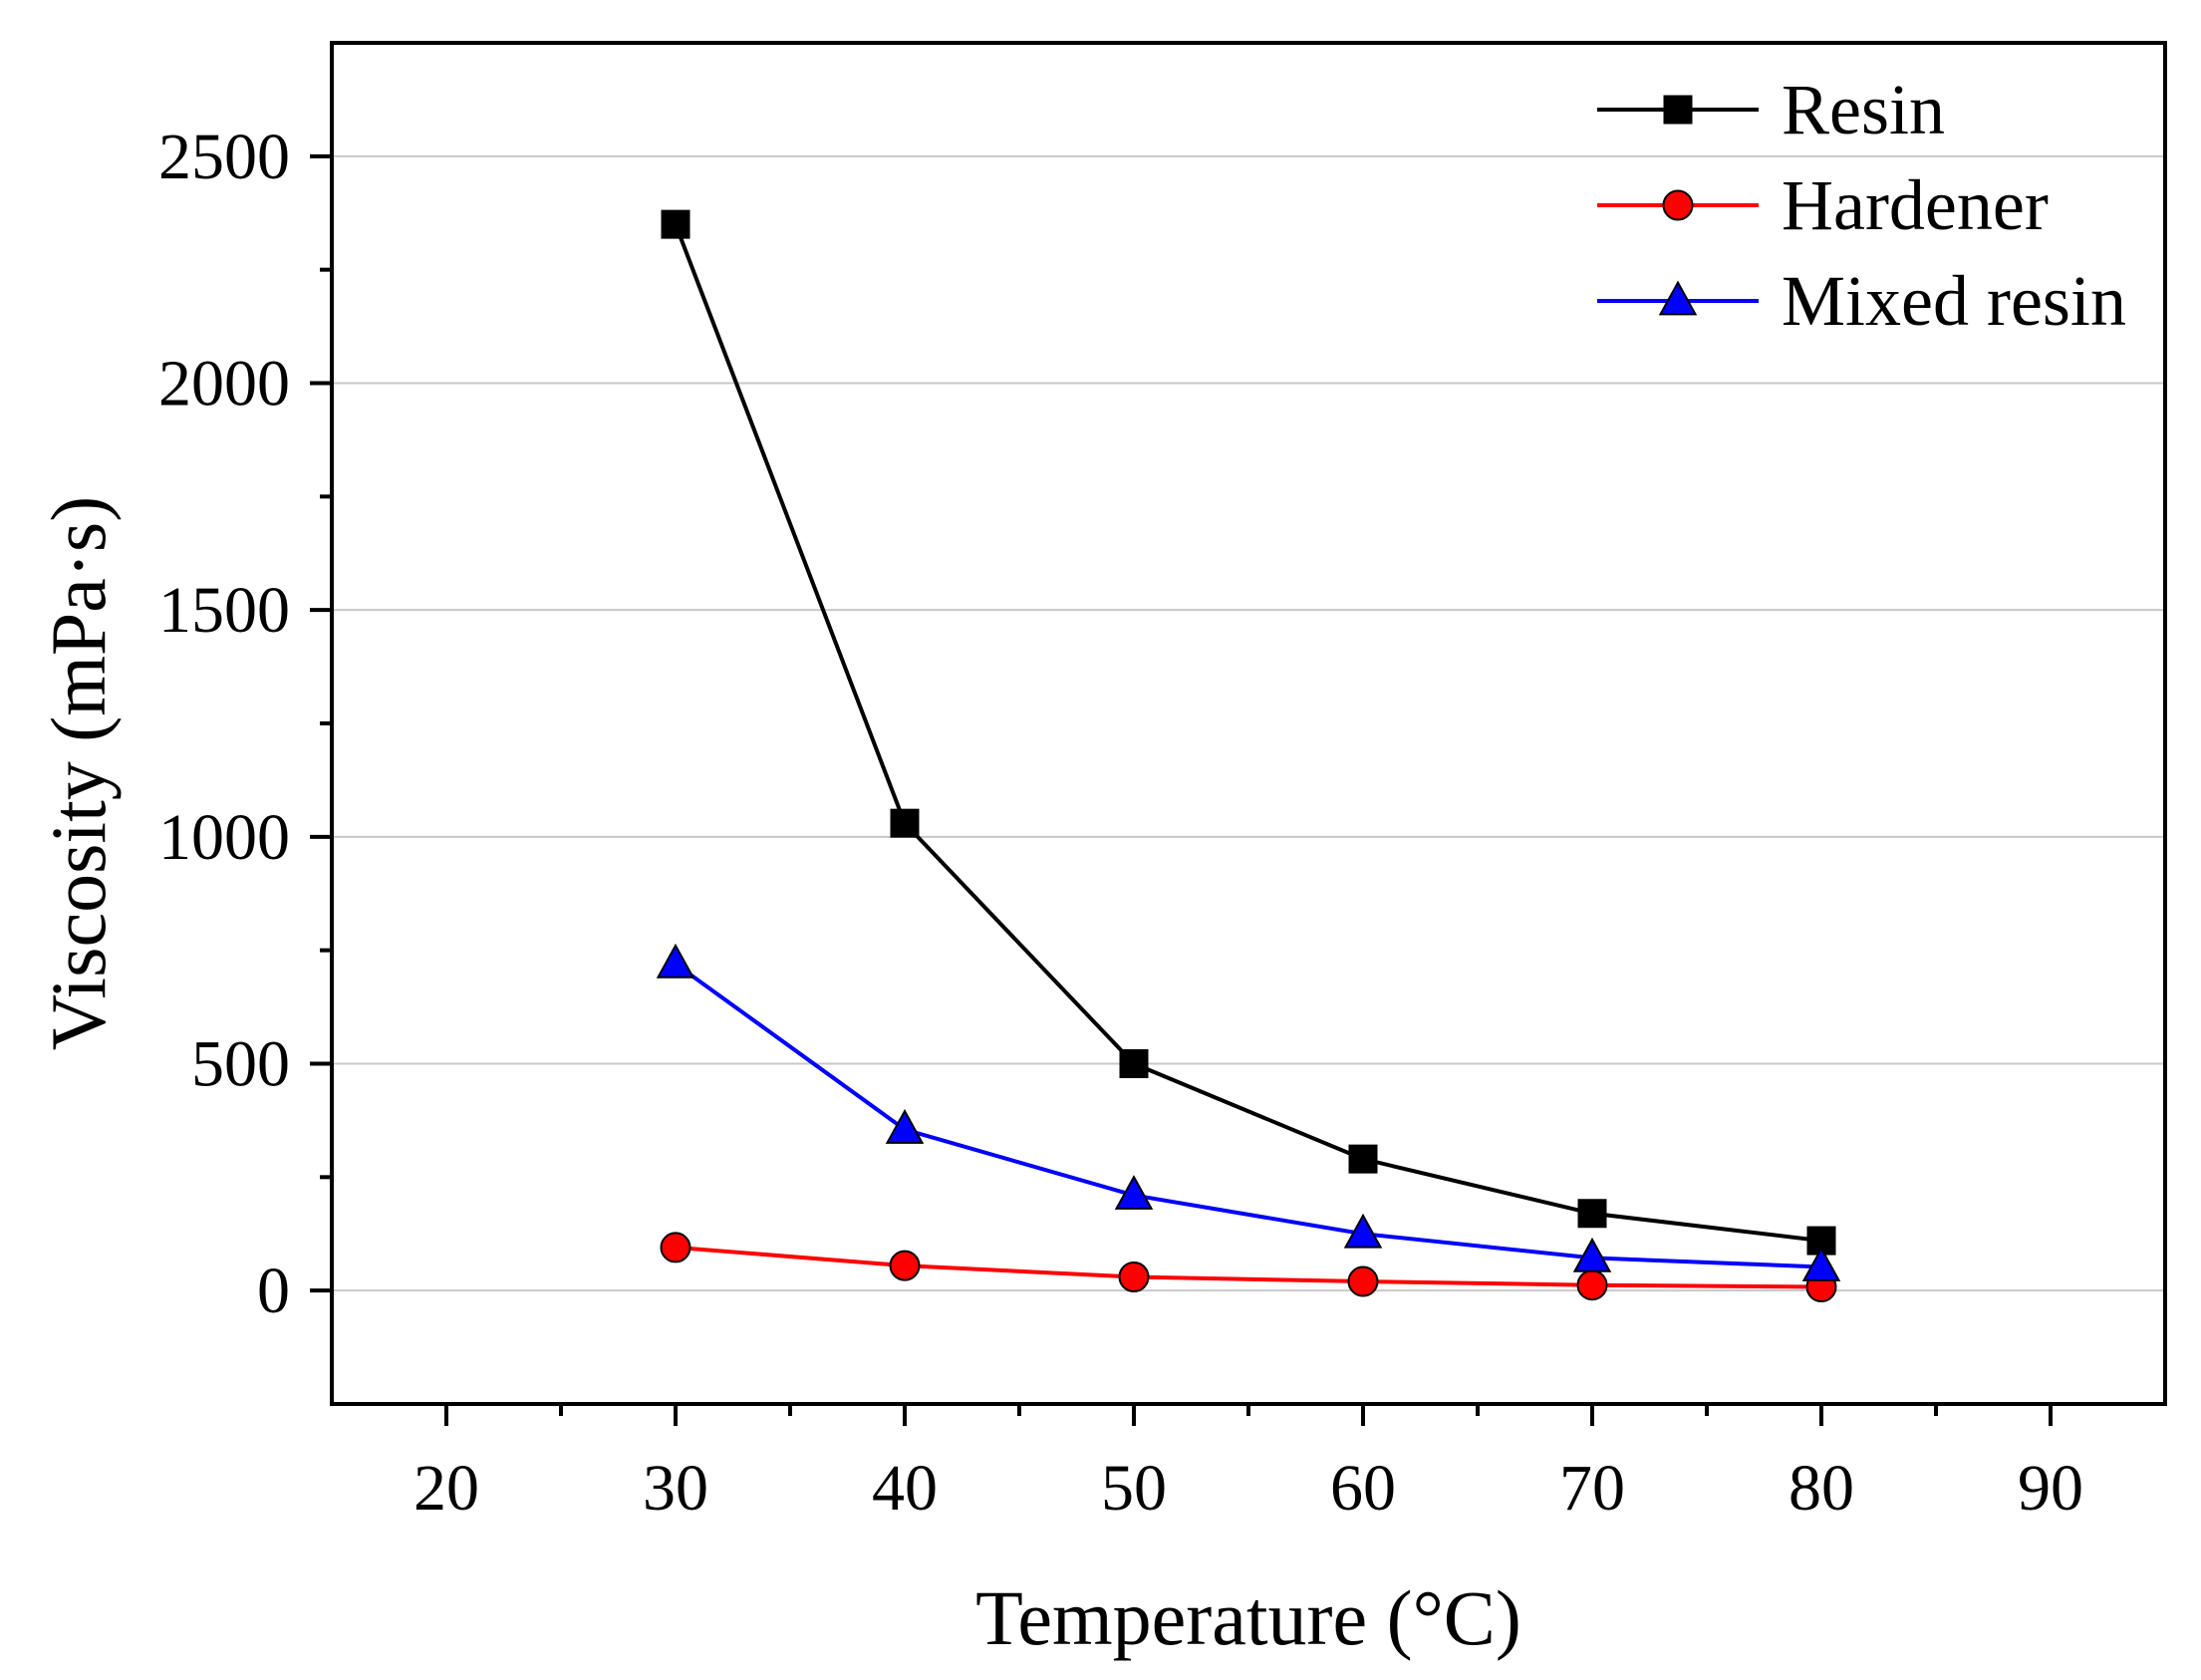 This screenshot has height=1680, width=2201. Describe the element at coordinates (2050, 1488) in the screenshot. I see `x-tick-label-90: 90` at that location.